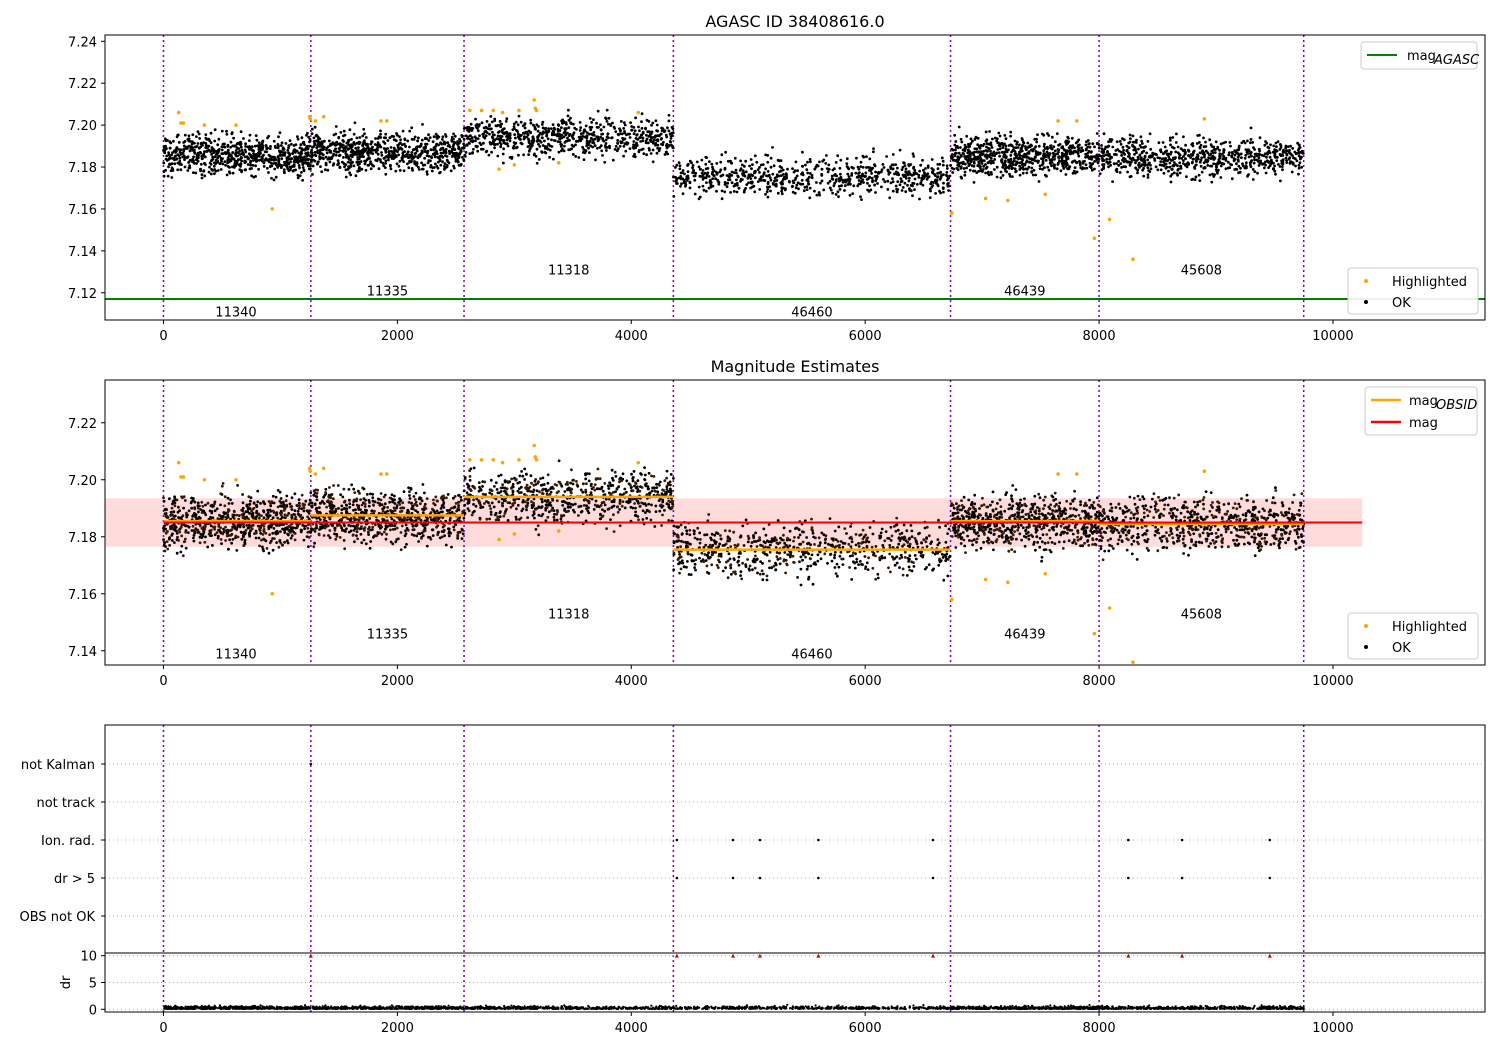 This screenshot has height=1050, width=1500. What do you see at coordinates (811, 313) in the screenshot?
I see `obsid-label: 46460` at bounding box center [811, 313].